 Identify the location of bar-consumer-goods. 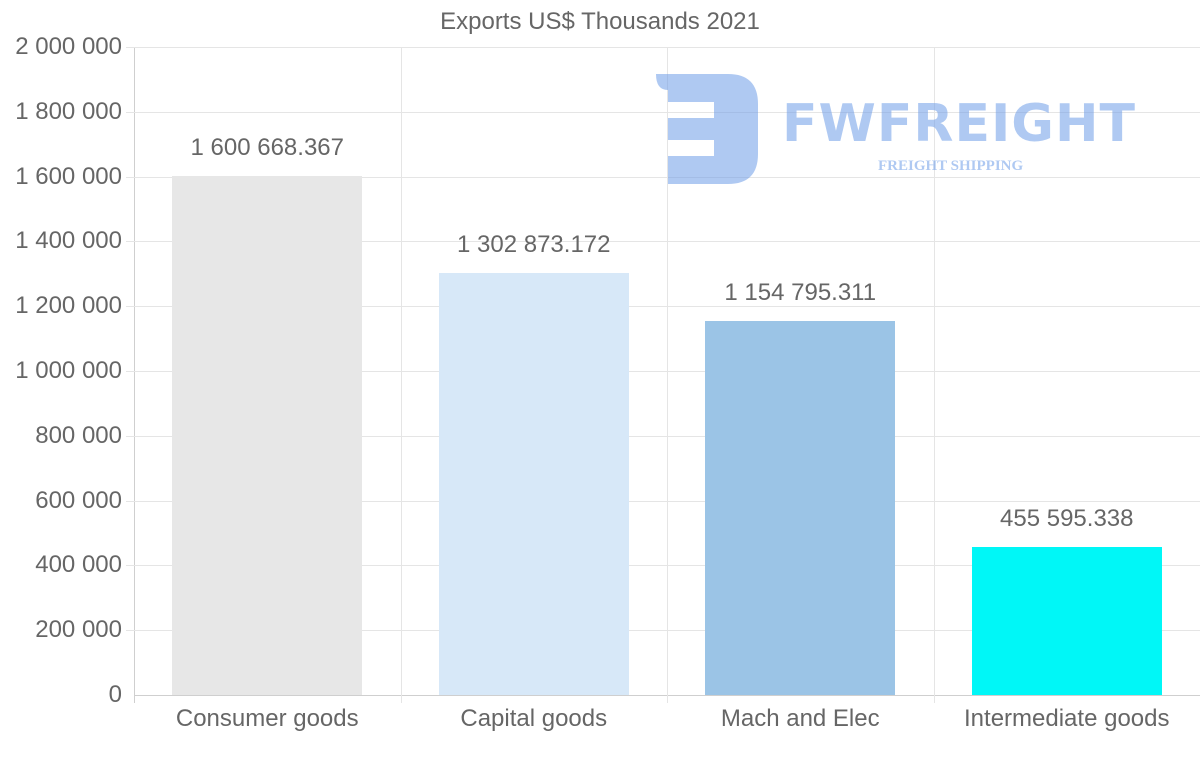
(267, 435).